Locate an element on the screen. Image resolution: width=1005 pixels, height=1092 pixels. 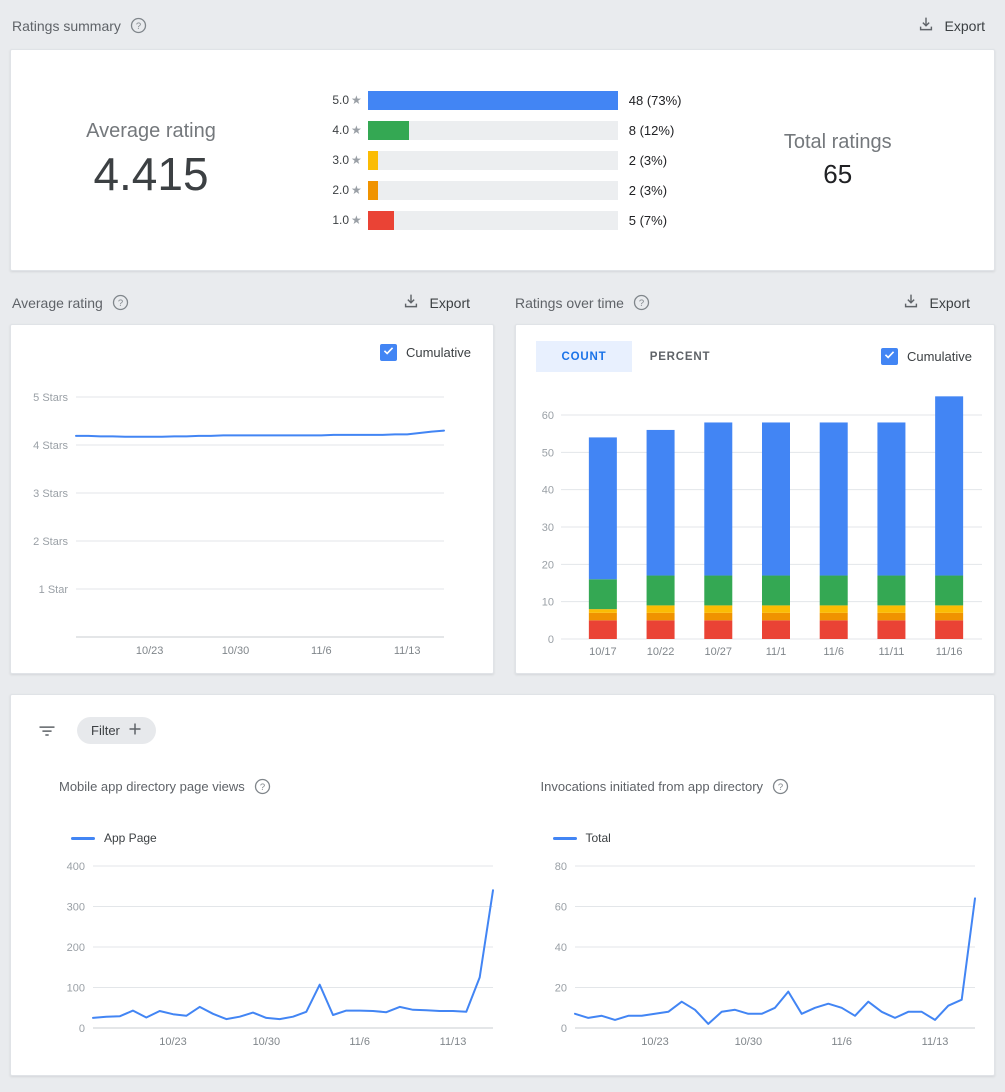
plus-icon is located at coordinates (135, 730).